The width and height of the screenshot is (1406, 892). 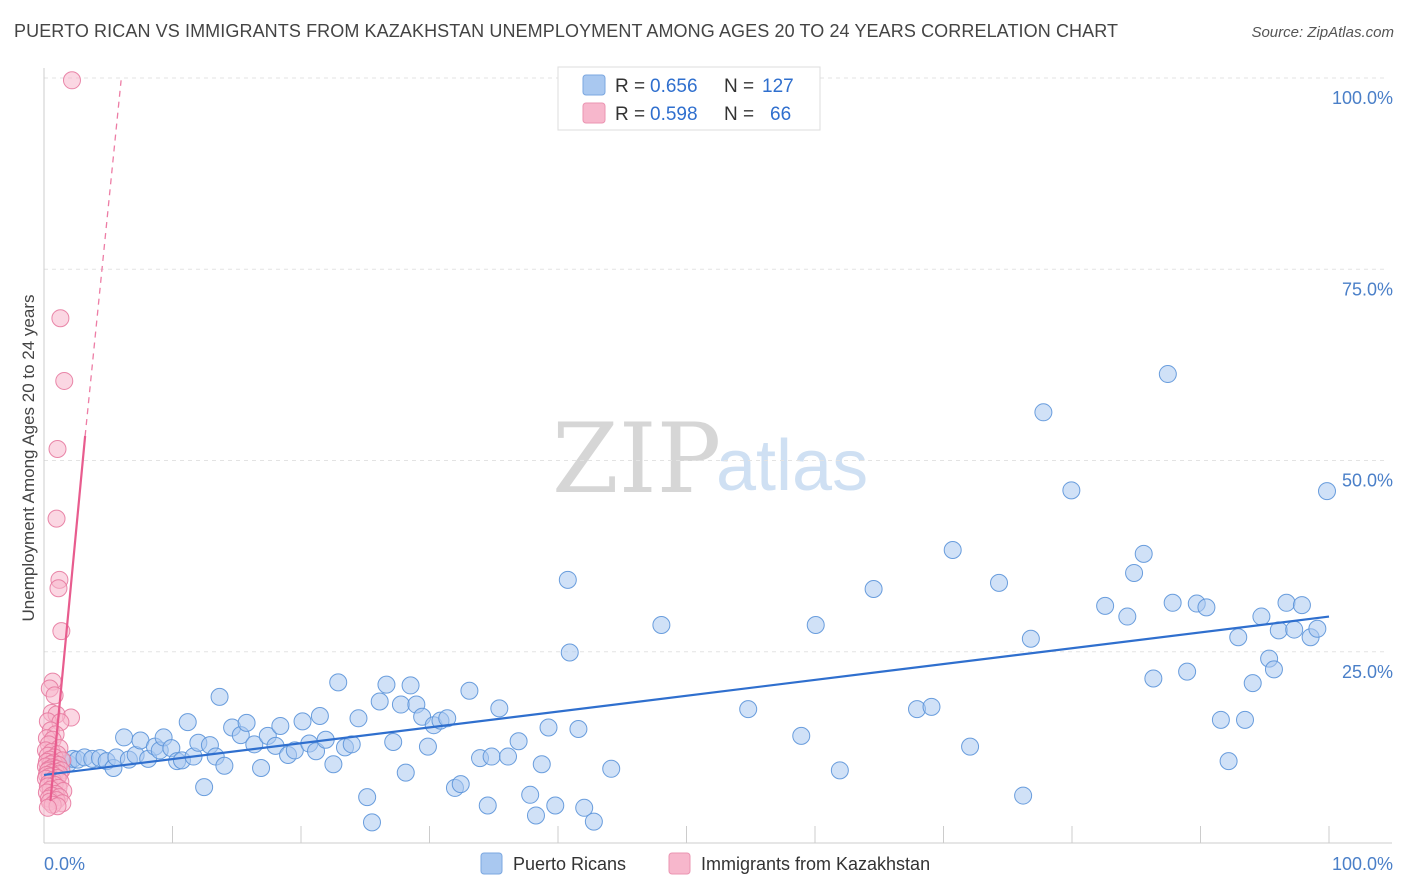 What do you see at coordinates (594, 113) in the screenshot?
I see `legend-swatch-kazakhstan` at bounding box center [594, 113].